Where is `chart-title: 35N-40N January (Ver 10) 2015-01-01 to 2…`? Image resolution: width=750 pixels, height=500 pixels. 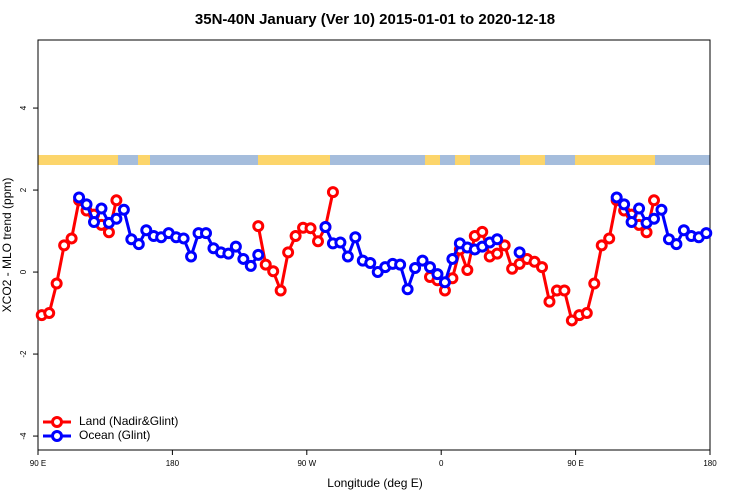
chart-title: 35N-40N January (Ver 10) 2015-01-01 to 2… is located at coordinates (375, 19).